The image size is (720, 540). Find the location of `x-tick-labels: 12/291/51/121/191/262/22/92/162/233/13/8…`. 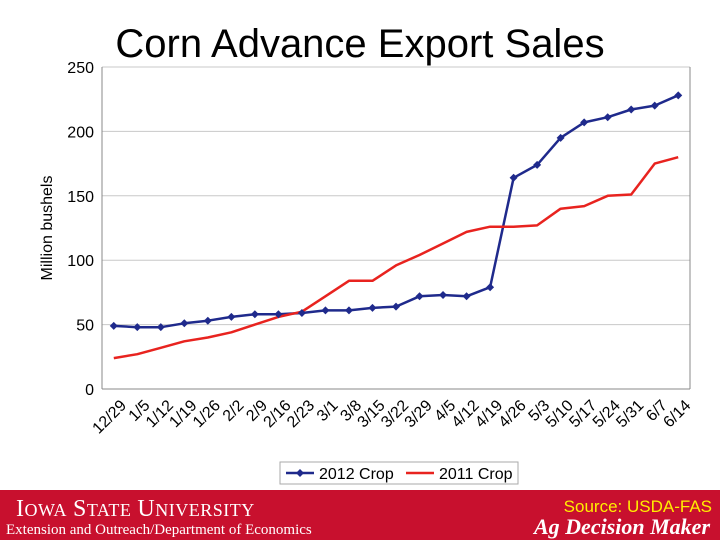

x-tick-labels: 12/291/51/121/191/262/22/92/162/233/13/8… is located at coordinates (392, 417).